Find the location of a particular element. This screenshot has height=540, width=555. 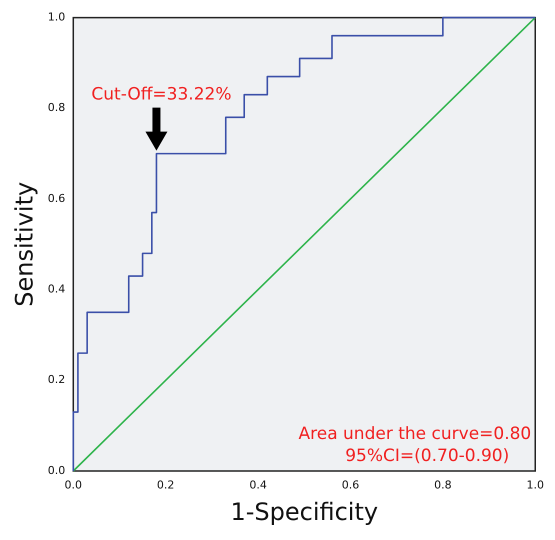

y-tick-label: 0.0 is located at coordinates (57, 470).